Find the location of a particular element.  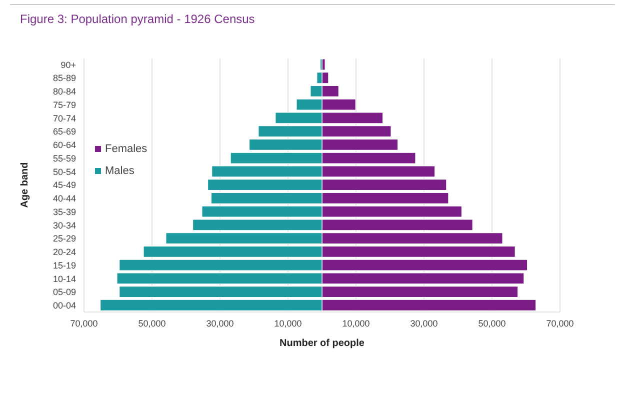

y-tick-label: 25-29 is located at coordinates (64, 239).